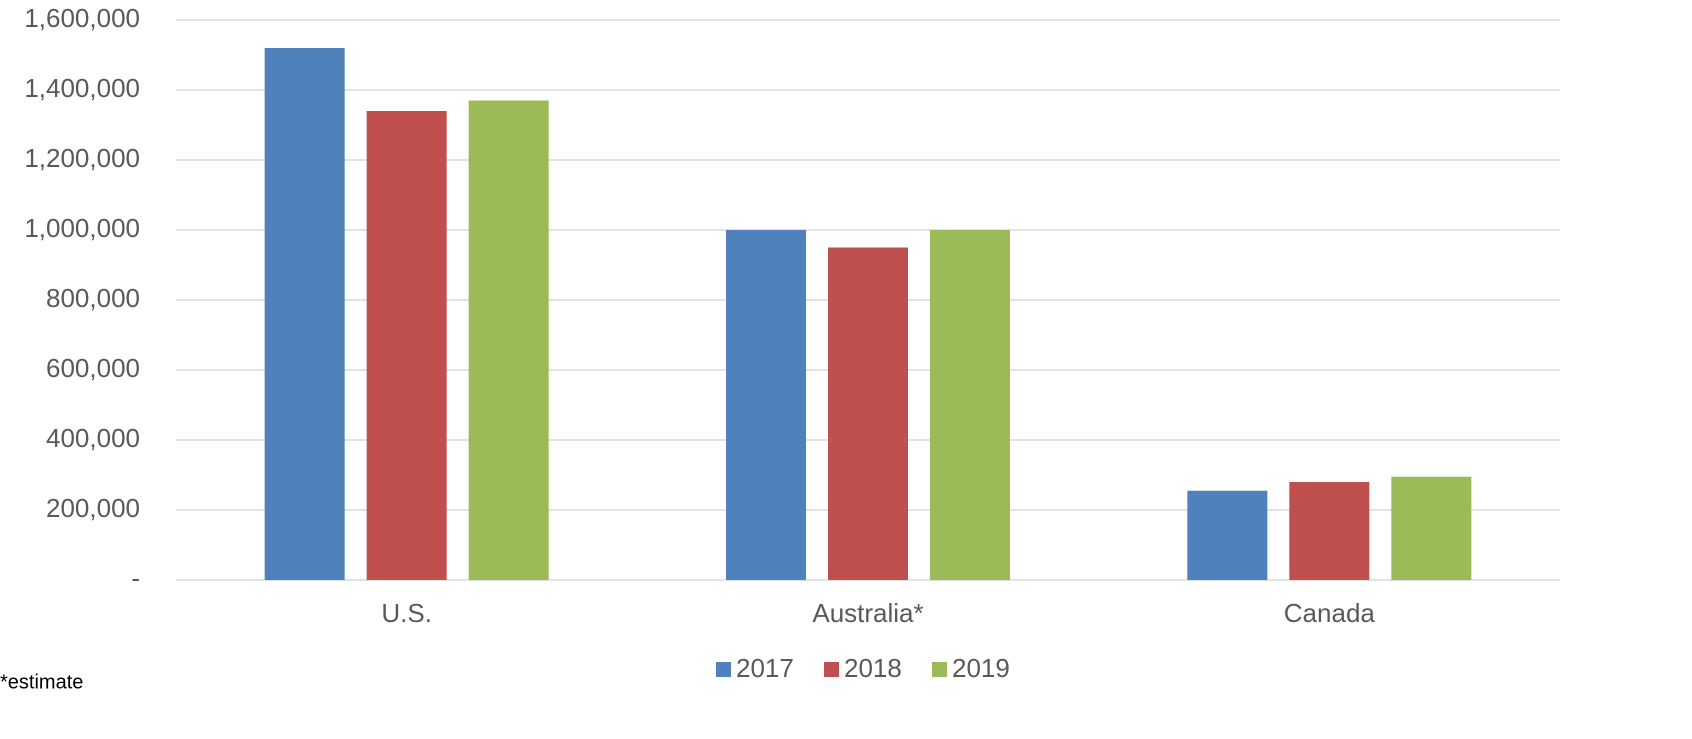 This screenshot has width=1692, height=739. Describe the element at coordinates (765, 668) in the screenshot. I see `legend-label: 2017` at that location.